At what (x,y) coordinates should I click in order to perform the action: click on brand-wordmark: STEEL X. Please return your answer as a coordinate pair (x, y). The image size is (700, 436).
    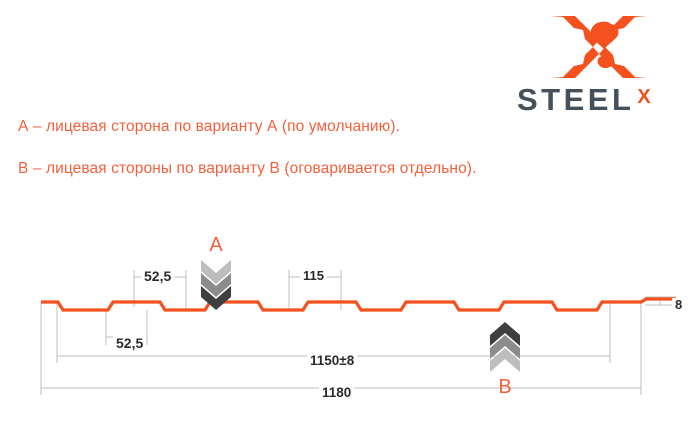
    Looking at the image, I should click on (600, 99).